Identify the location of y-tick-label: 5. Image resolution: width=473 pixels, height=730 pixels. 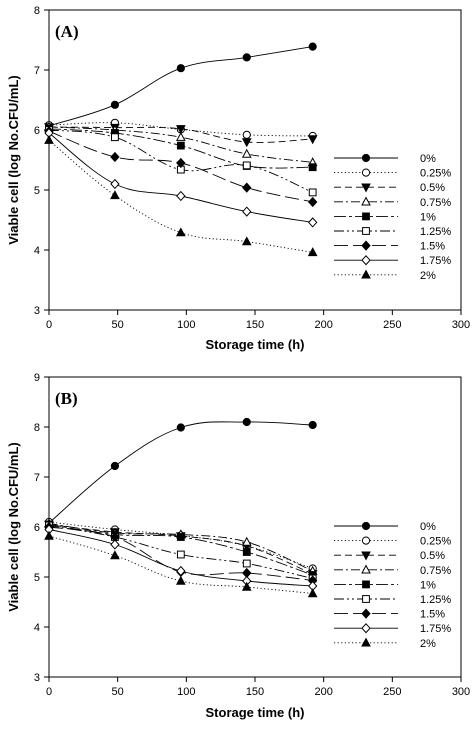
(37, 191).